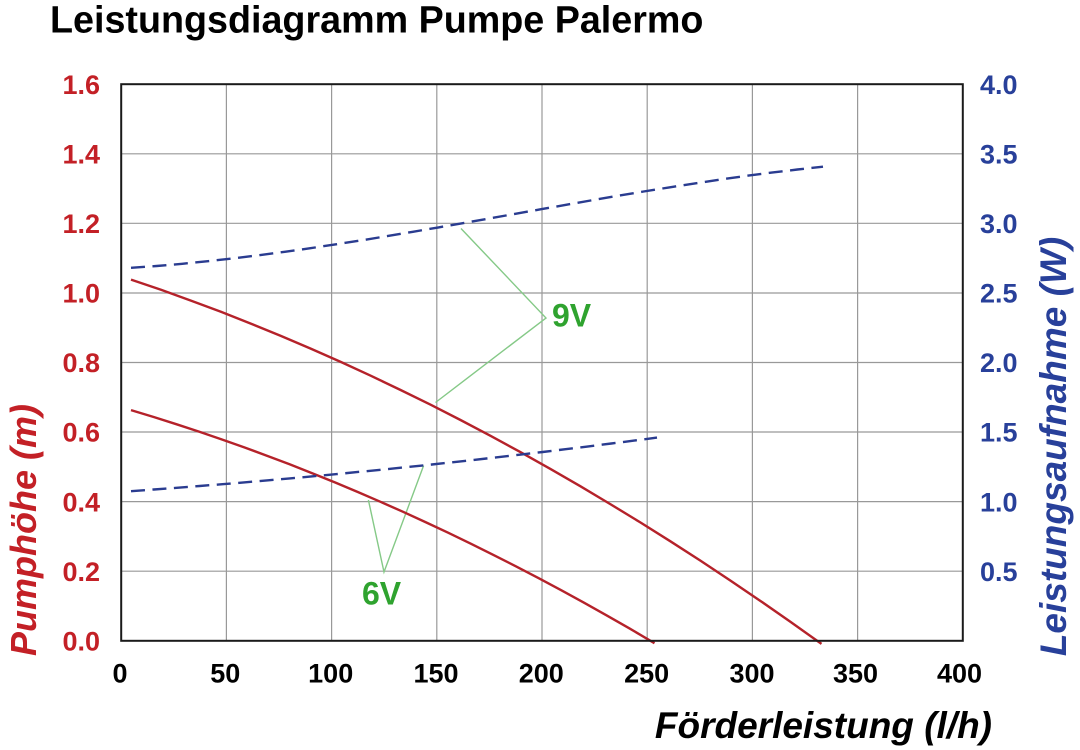 This screenshot has height=750, width=1080. What do you see at coordinates (81, 642) in the screenshot?
I see `svg-text: 0.0` at bounding box center [81, 642].